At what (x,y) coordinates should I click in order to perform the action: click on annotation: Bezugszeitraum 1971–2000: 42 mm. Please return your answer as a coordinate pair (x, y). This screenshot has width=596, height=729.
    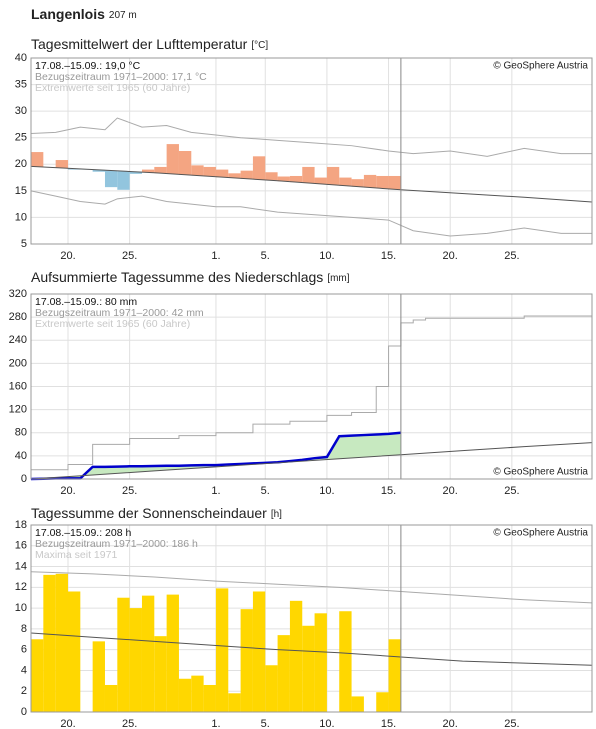
    Looking at the image, I should click on (119, 313).